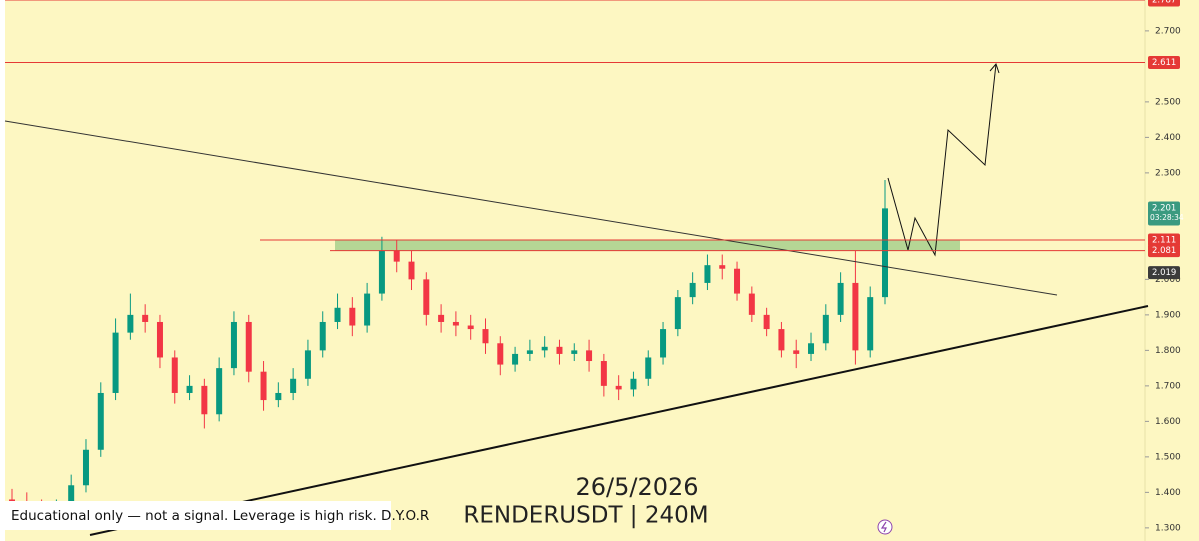  What do you see at coordinates (2, 270) in the screenshot?
I see `edge` at bounding box center [2, 270].